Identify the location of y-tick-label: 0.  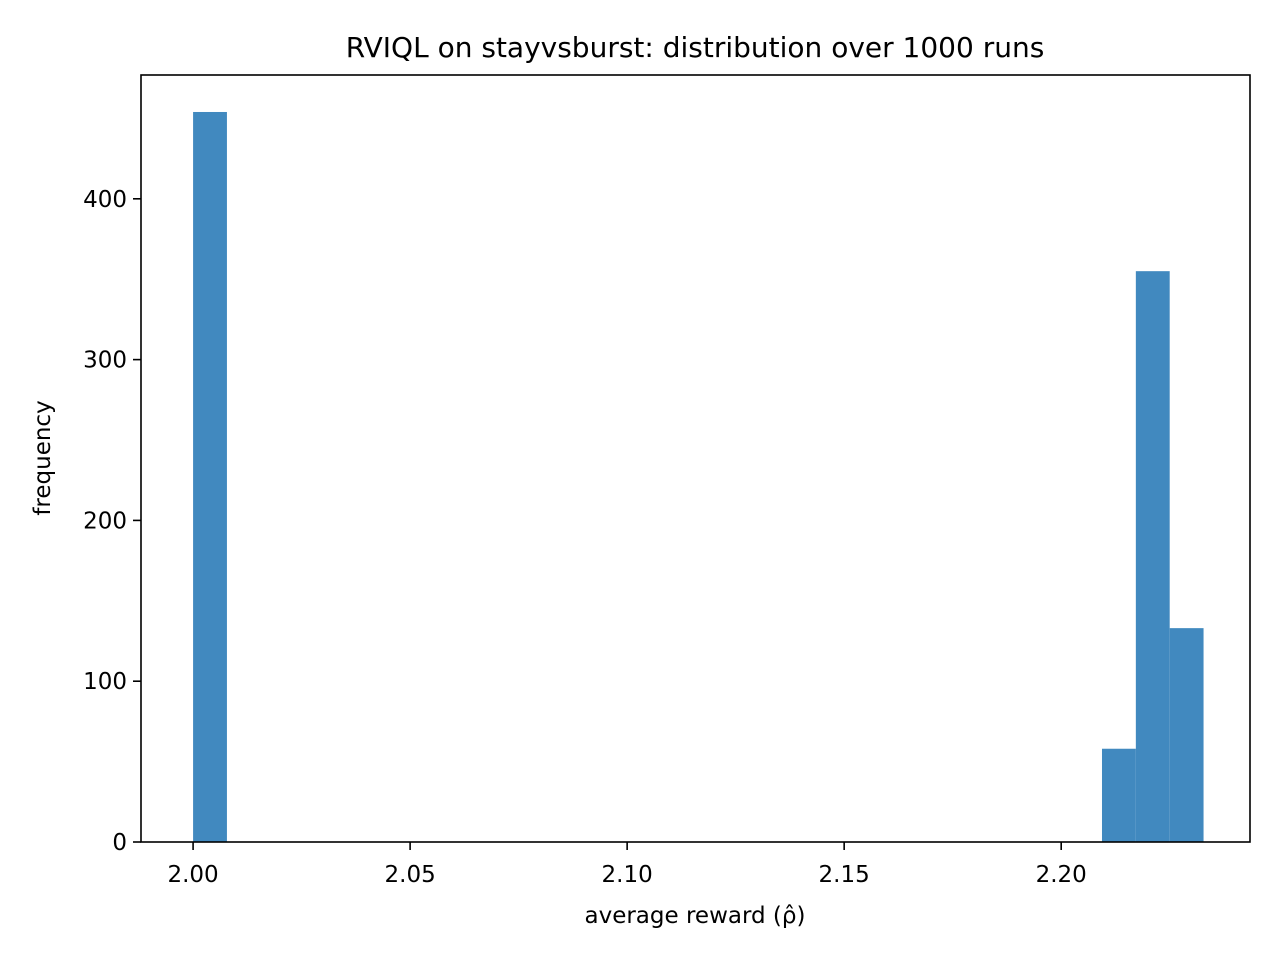
(119, 843).